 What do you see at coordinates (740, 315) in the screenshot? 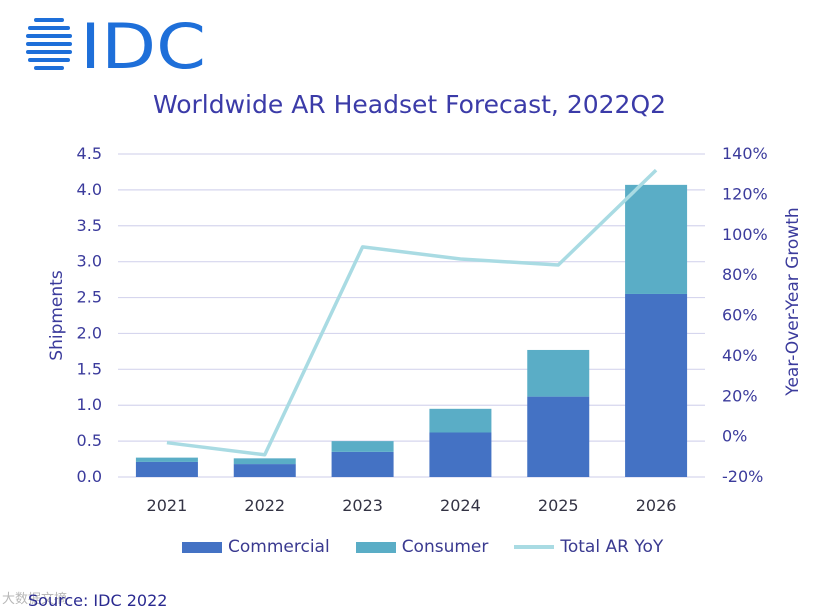
I see `y-right-tick-label: 60%` at bounding box center [740, 315].